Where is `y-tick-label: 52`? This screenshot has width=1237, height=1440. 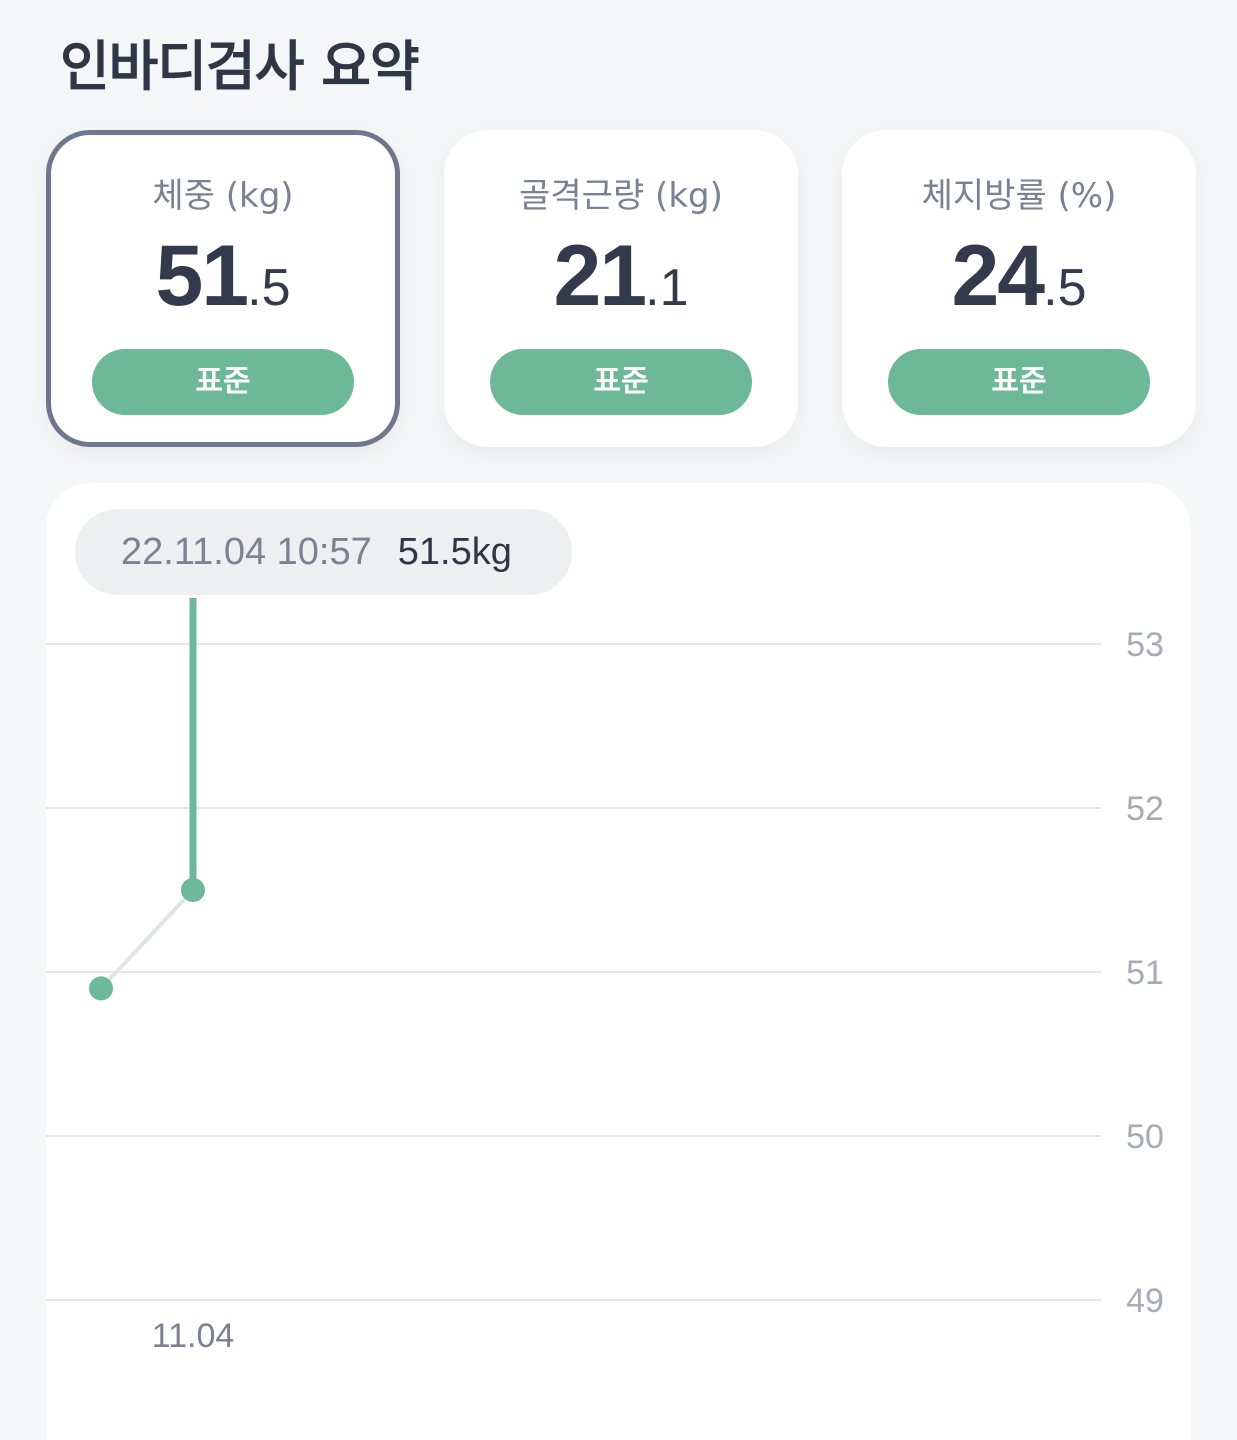
y-tick-label: 52 is located at coordinates (1145, 809).